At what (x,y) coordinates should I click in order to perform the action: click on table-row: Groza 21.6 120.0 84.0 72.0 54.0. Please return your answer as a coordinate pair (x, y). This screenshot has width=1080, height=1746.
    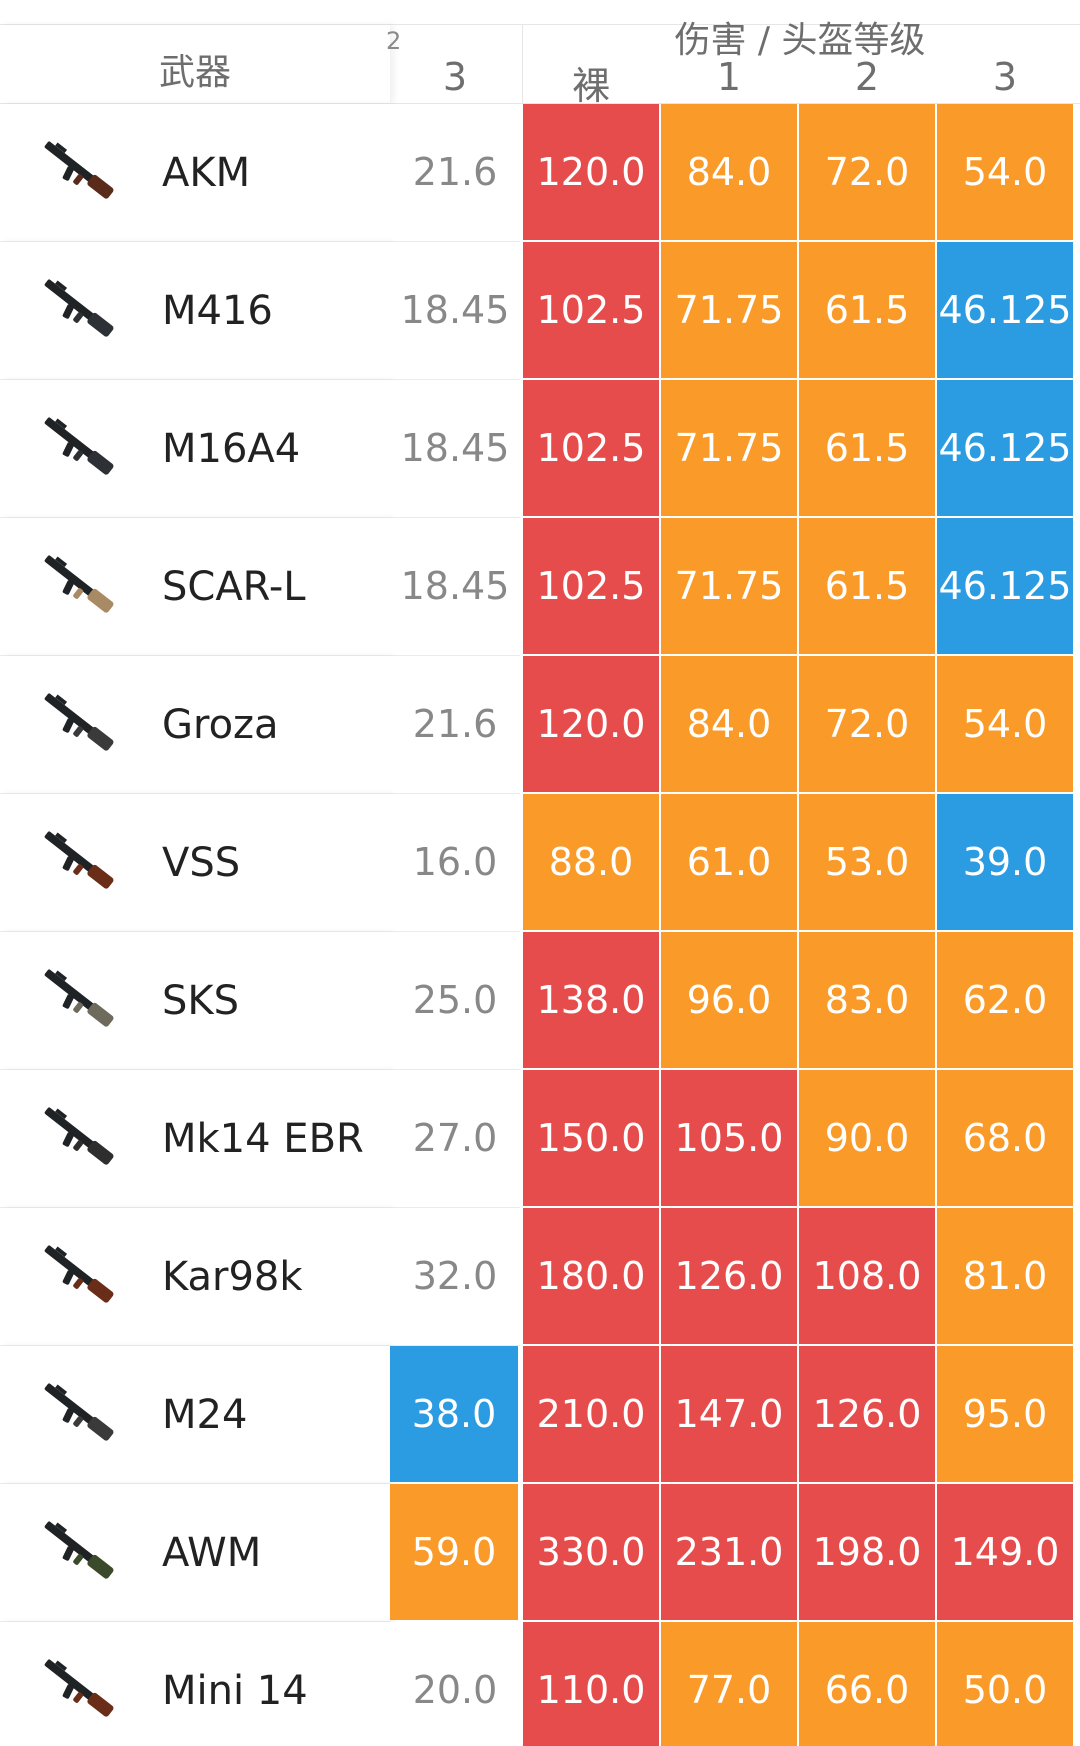
    Looking at the image, I should click on (540, 725).